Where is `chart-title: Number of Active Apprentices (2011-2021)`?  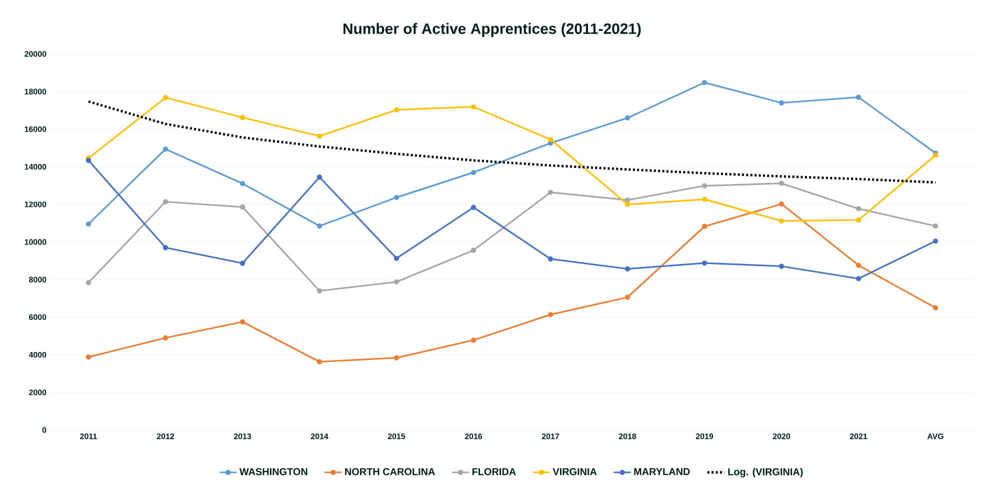
chart-title: Number of Active Apprentices (2011-2021) is located at coordinates (492, 30).